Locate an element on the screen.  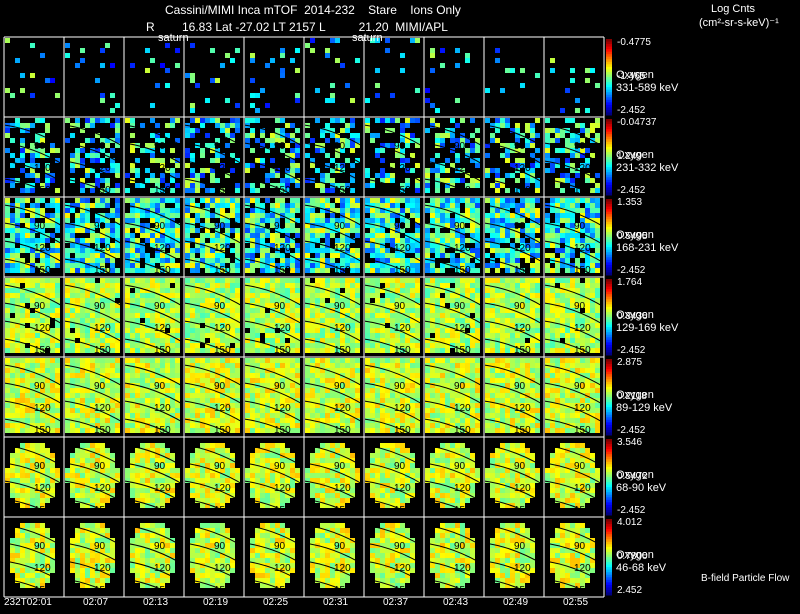
field-contour is located at coordinates (334, 234).